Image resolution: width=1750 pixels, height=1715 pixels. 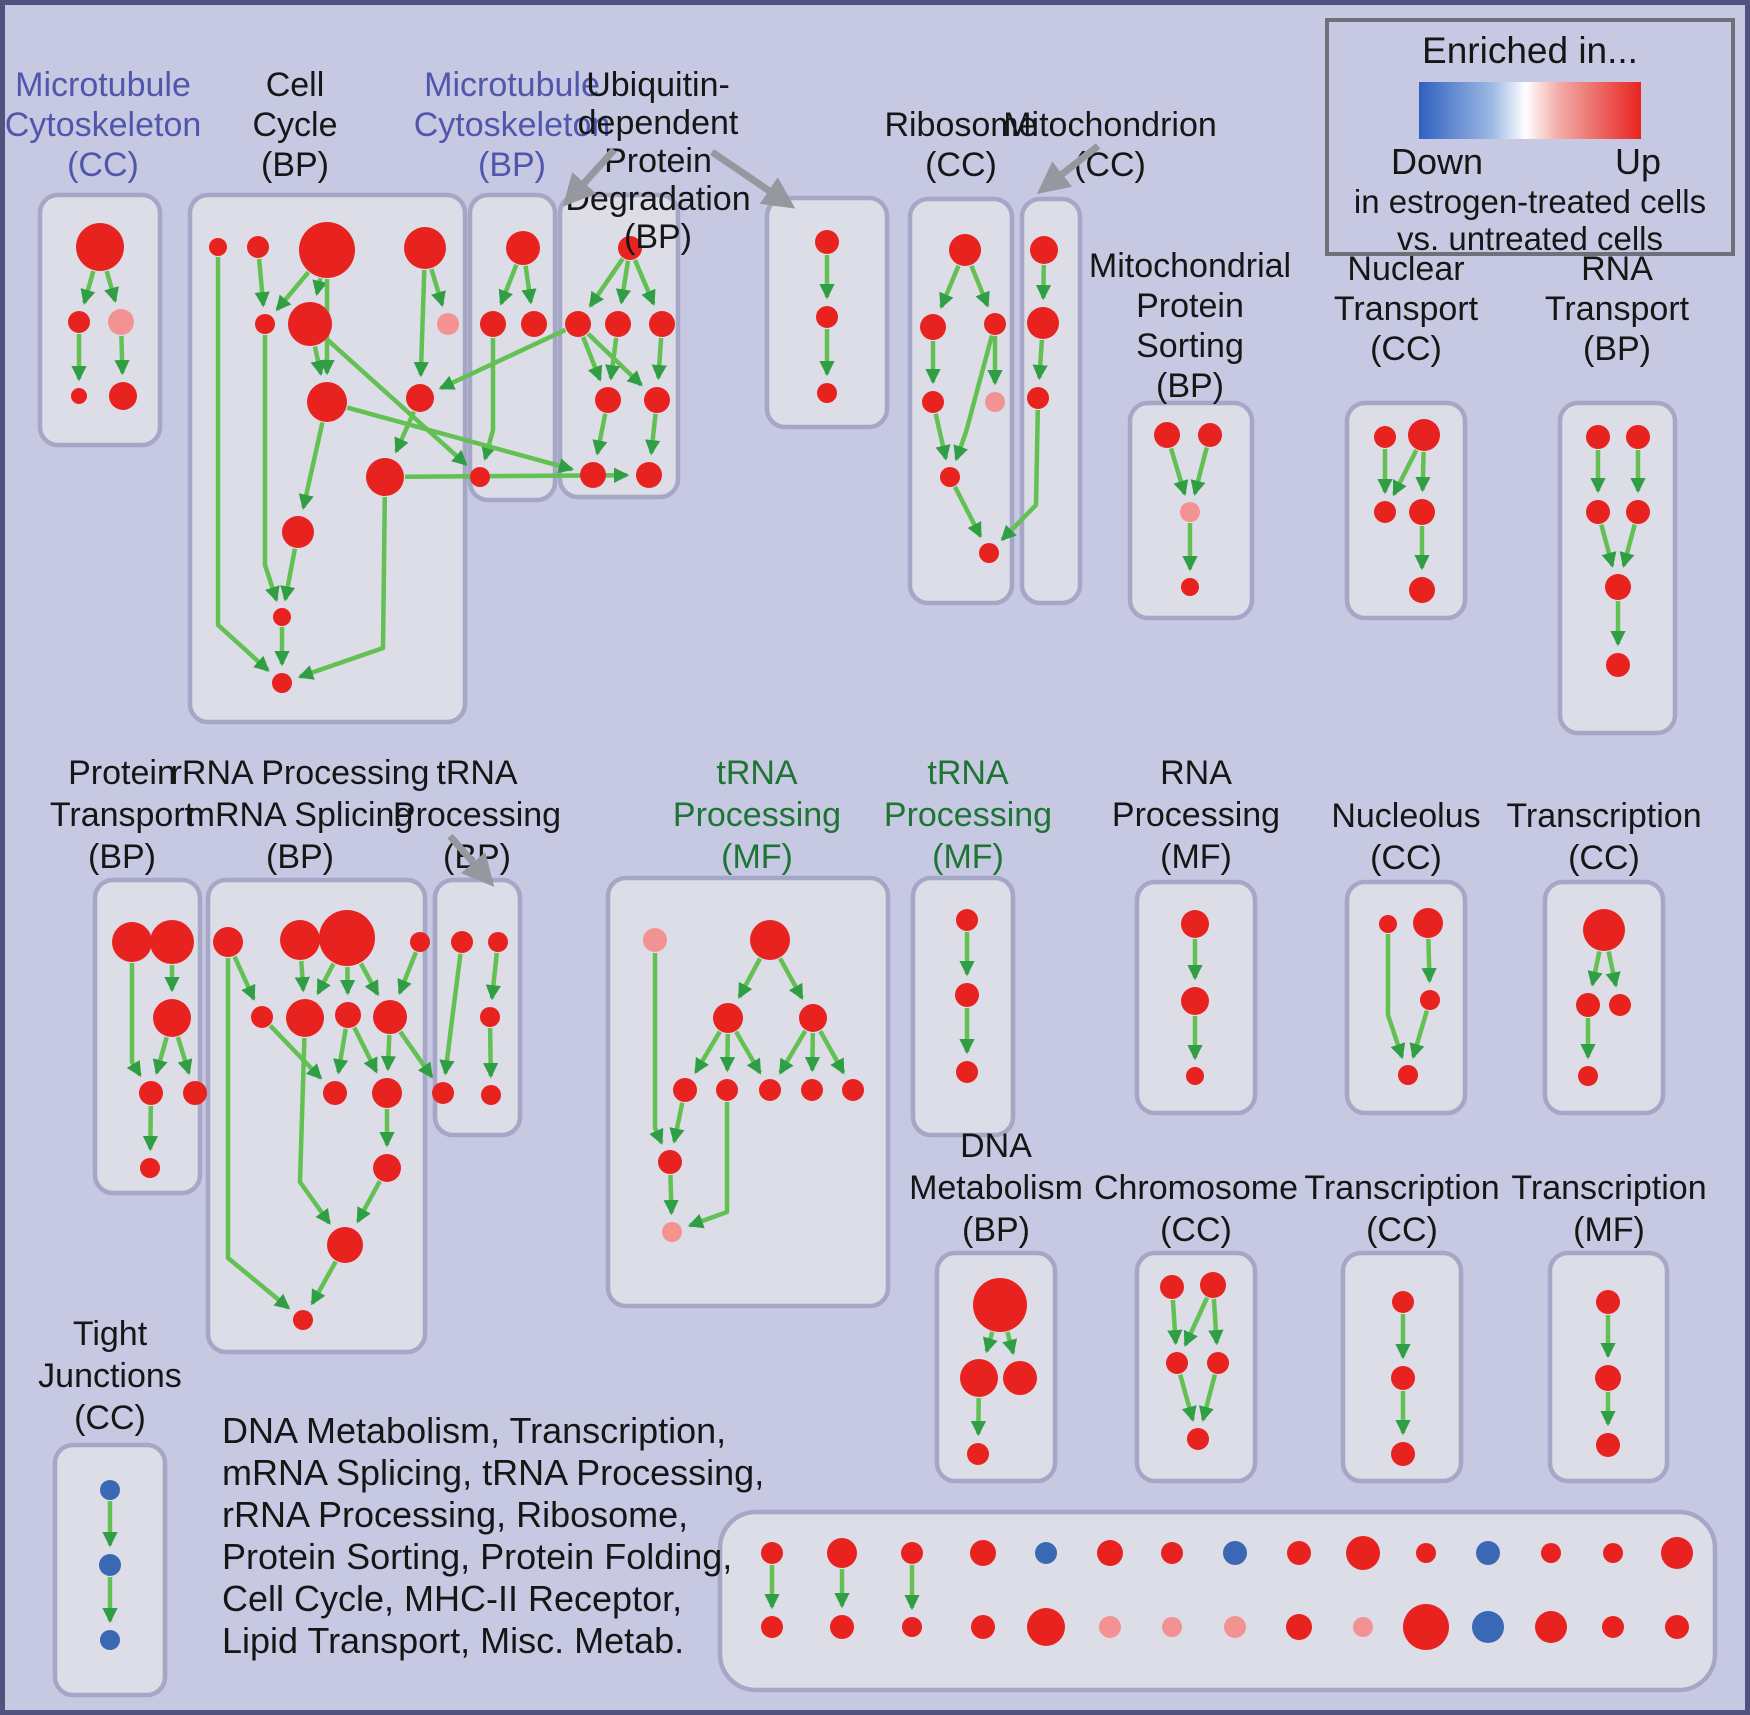 What do you see at coordinates (407, 973) in the screenshot?
I see `edge-rr4-ss4` at bounding box center [407, 973].